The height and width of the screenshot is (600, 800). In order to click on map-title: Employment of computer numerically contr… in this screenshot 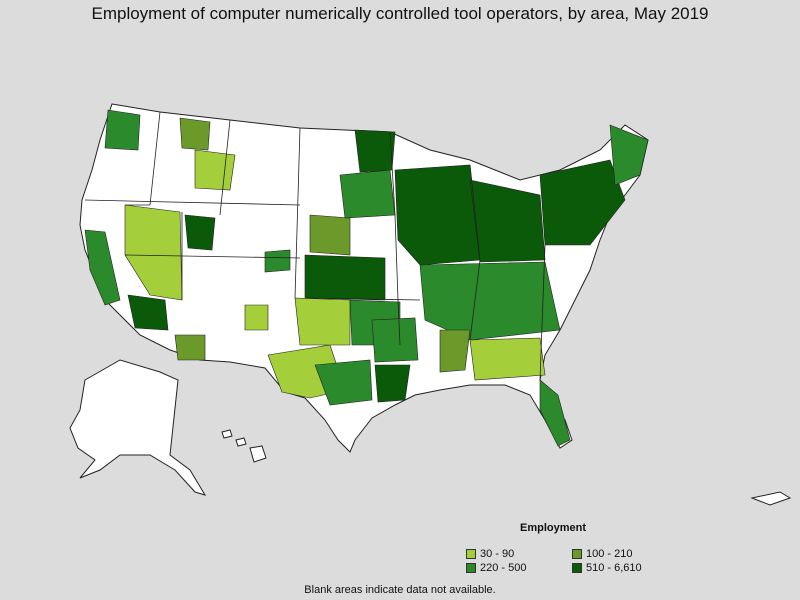, I will do `click(400, 13)`.